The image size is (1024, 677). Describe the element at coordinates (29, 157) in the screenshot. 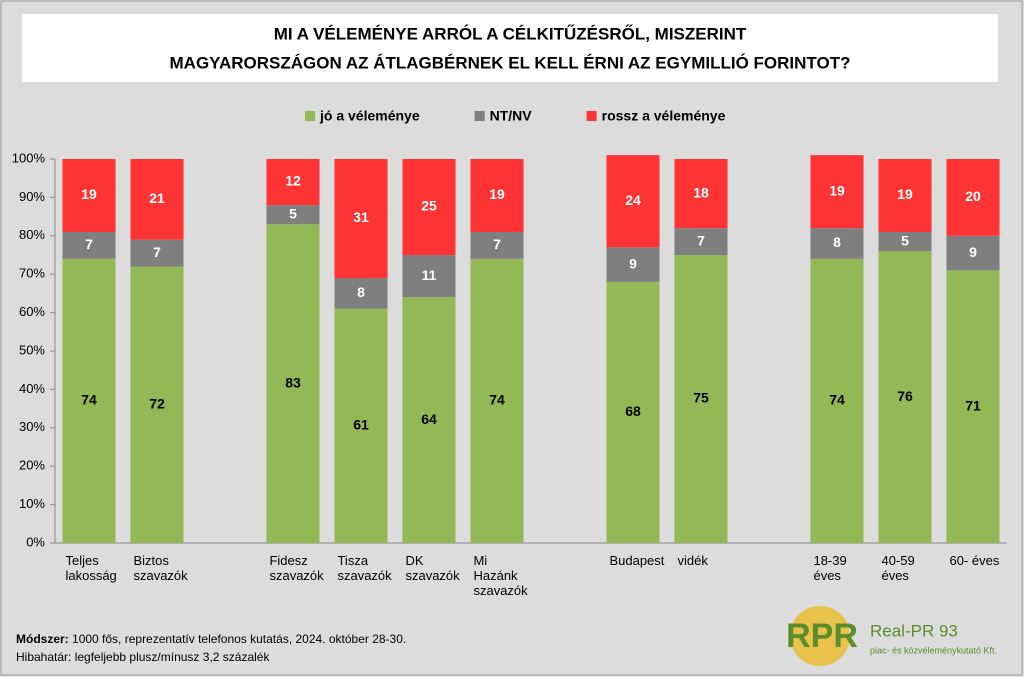

I see `y-tick-label: 100%` at that location.